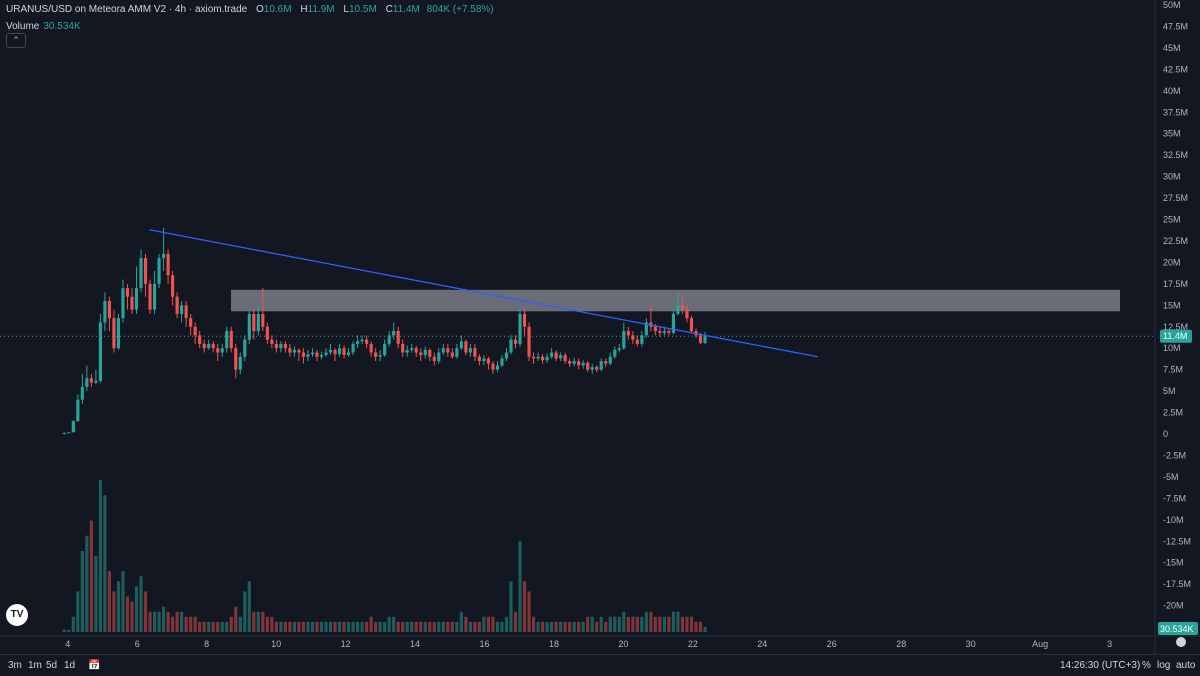 Image resolution: width=1200 pixels, height=676 pixels. Describe the element at coordinates (35, 665) in the screenshot. I see `range-1m: 1m` at that location.